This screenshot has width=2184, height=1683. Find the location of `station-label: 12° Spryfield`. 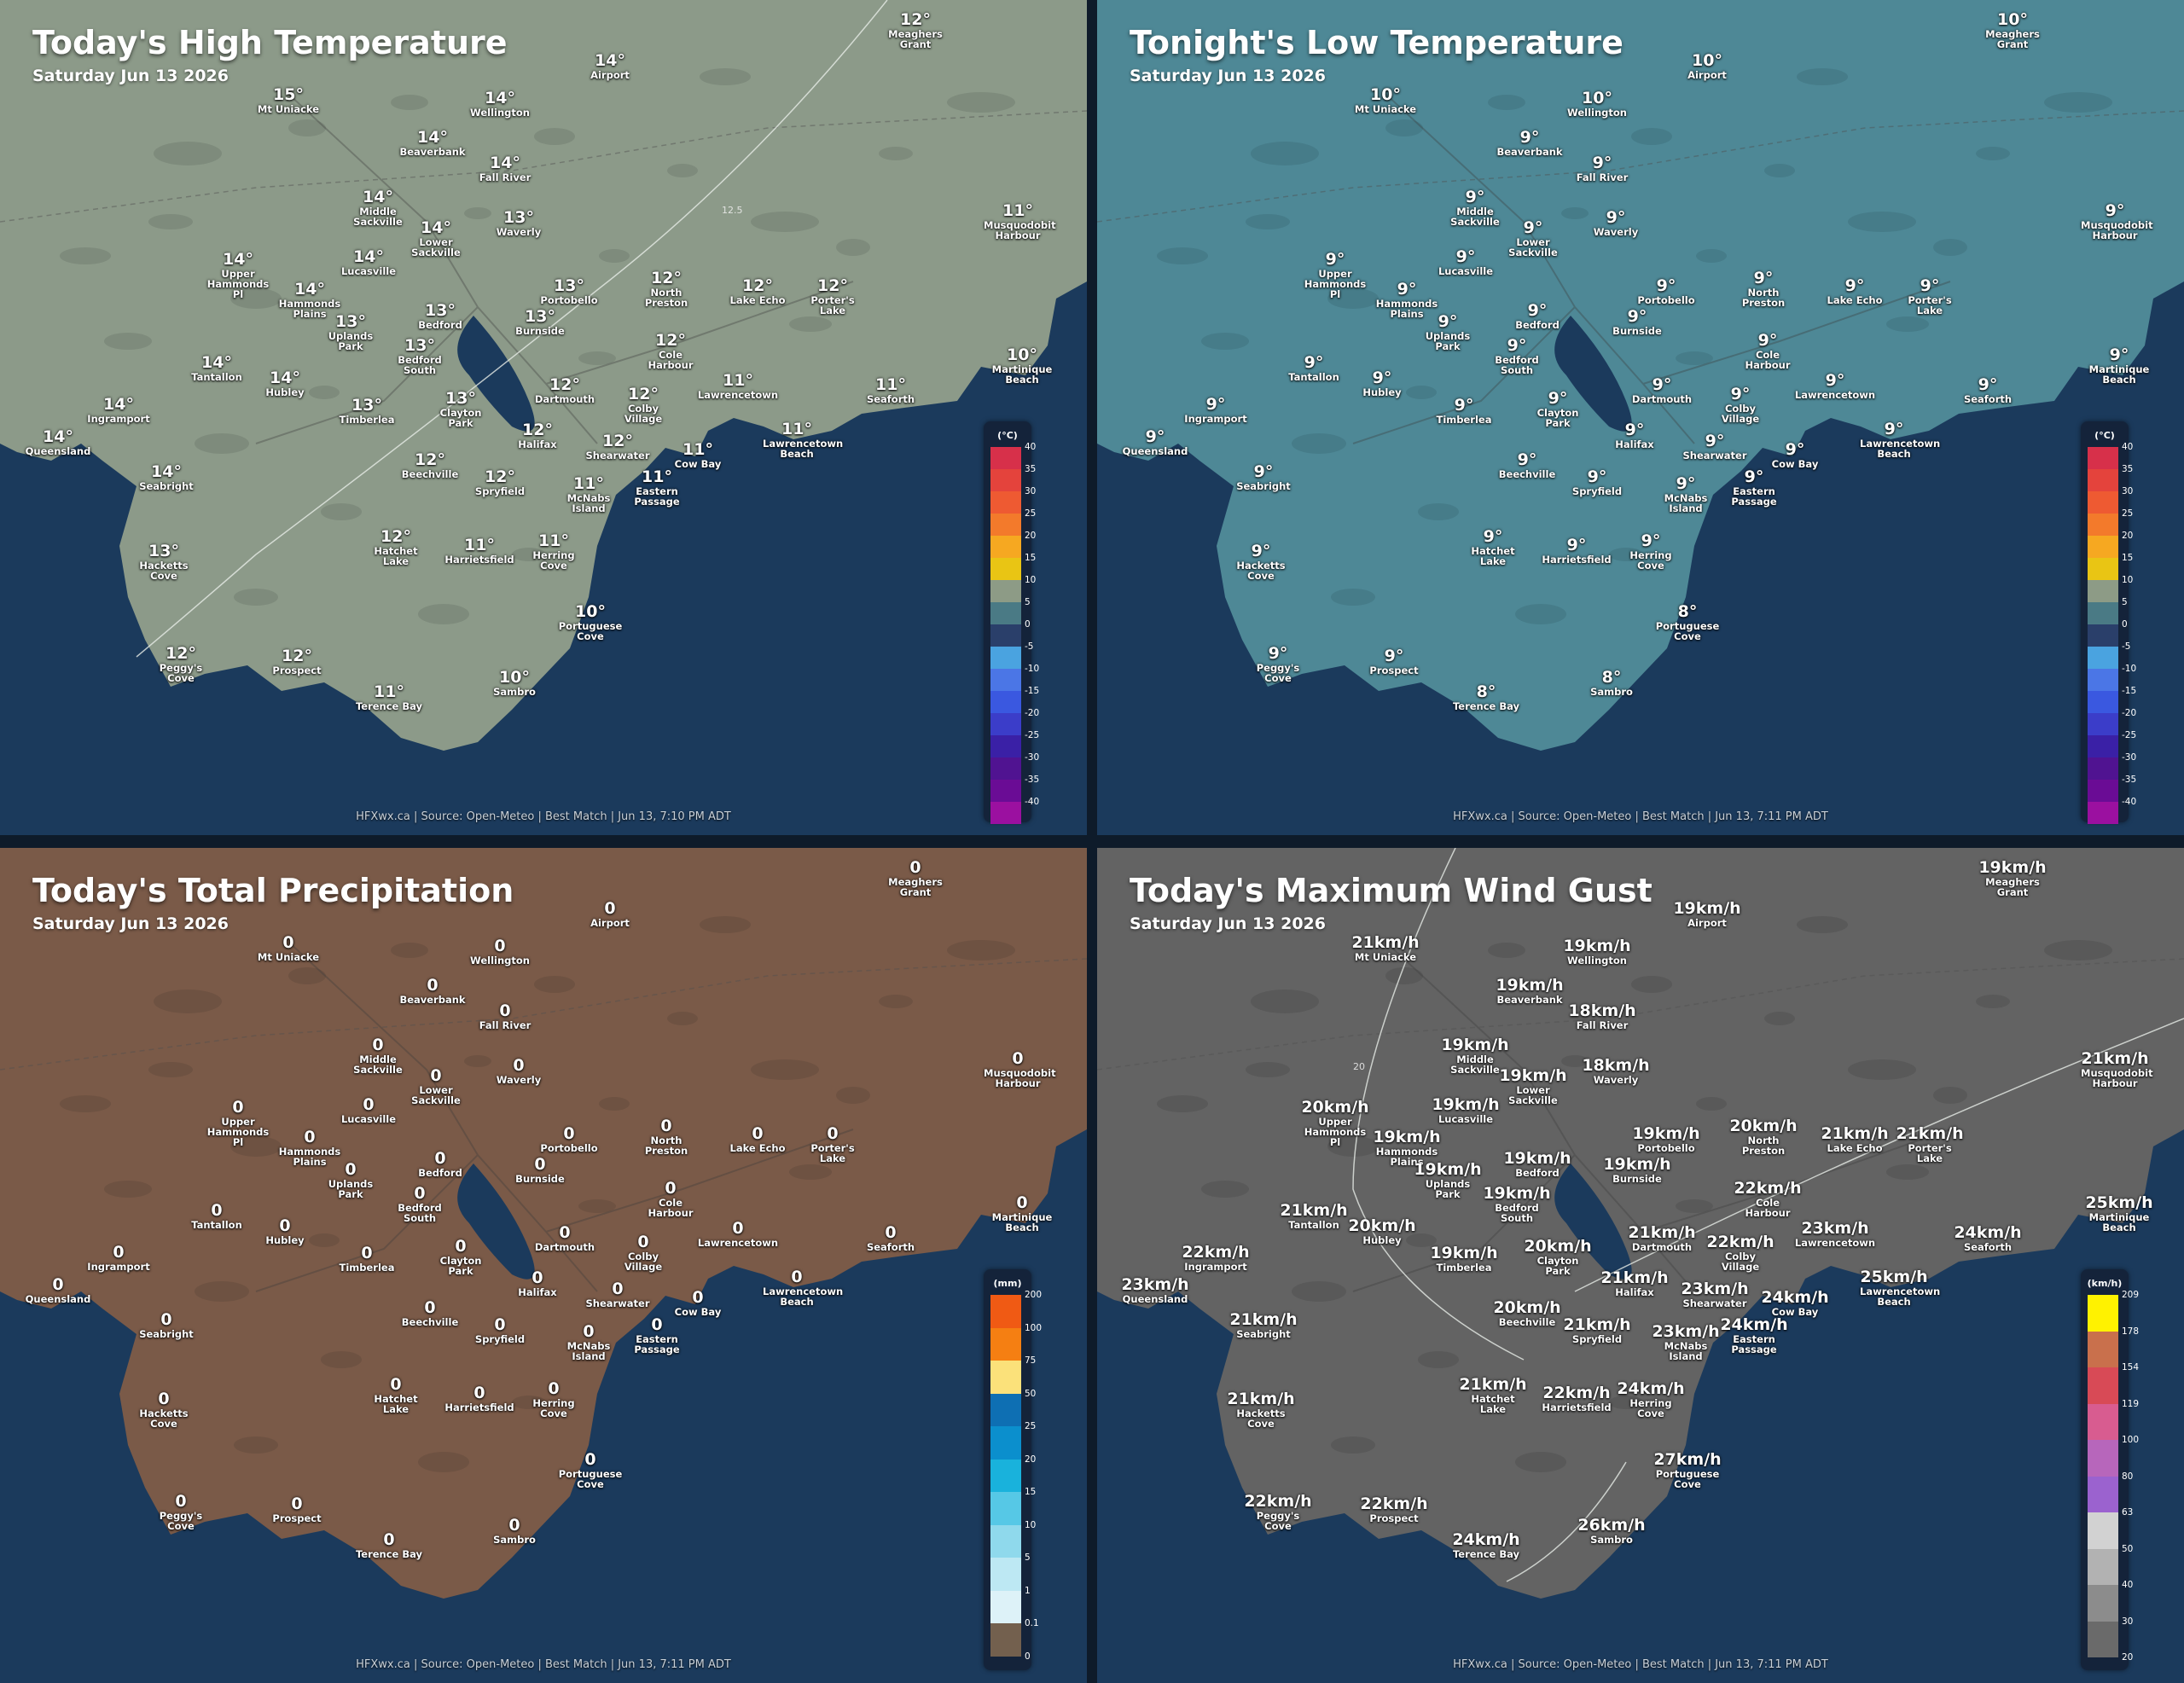

station-label: 12° Spryfield is located at coordinates (500, 482).